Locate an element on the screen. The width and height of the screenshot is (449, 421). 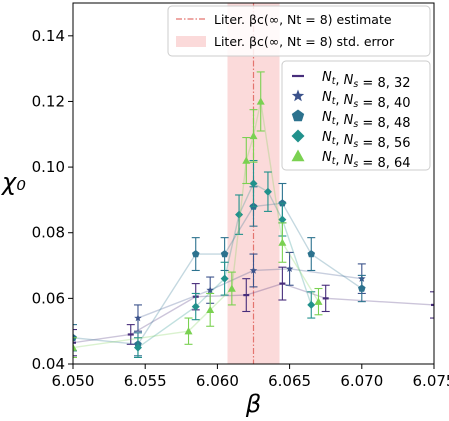
estimate-legend-label: Liter. βc(∞, Nt = 8) estimate is located at coordinates (303, 19).